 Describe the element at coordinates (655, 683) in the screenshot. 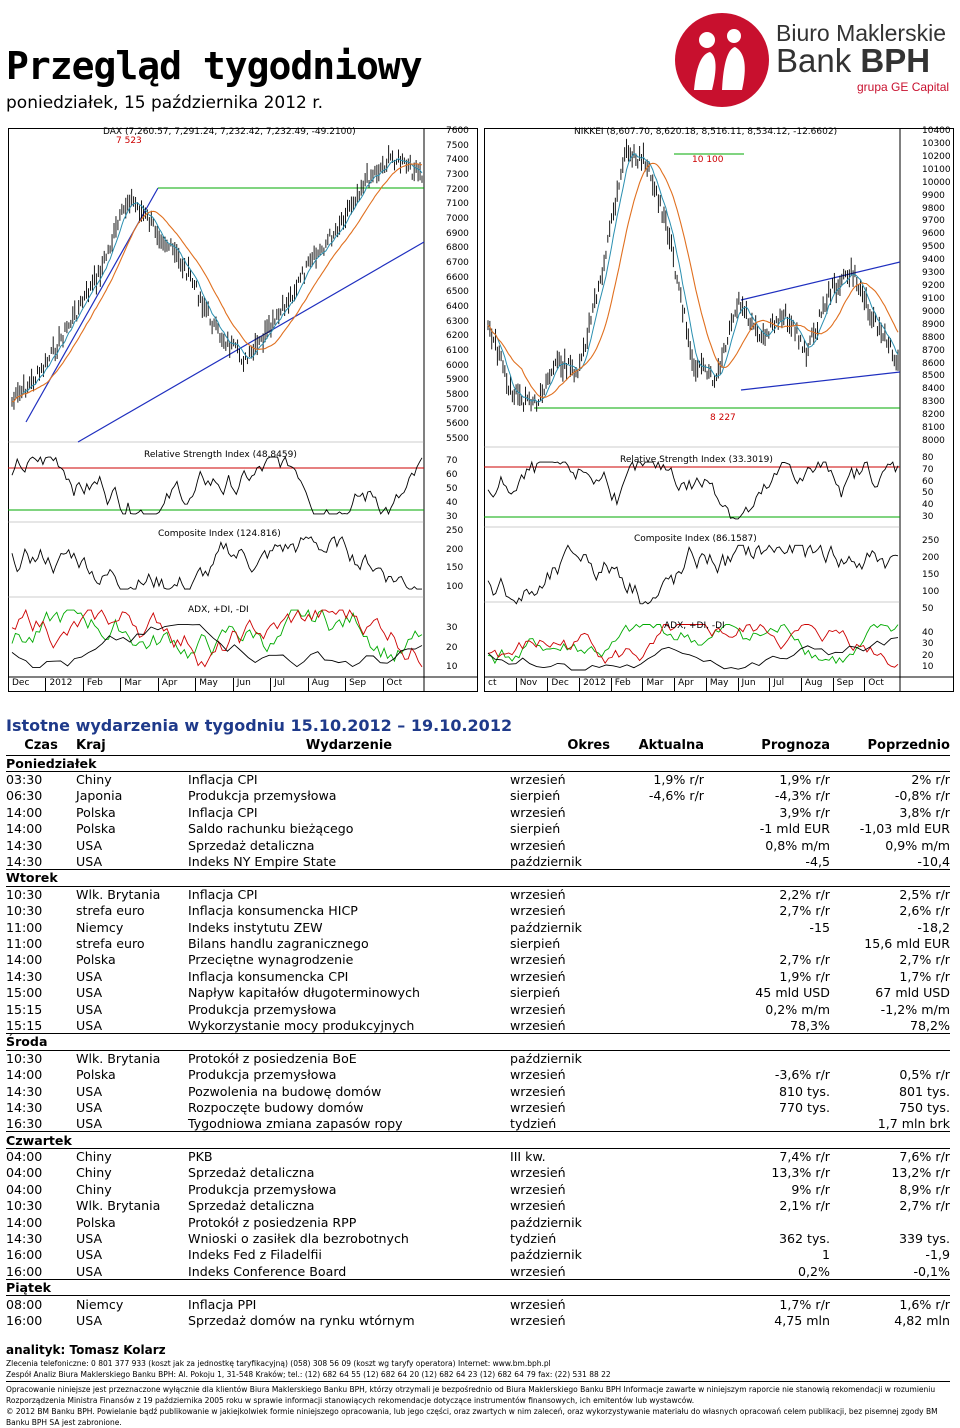

I see `month-label: Mar` at that location.